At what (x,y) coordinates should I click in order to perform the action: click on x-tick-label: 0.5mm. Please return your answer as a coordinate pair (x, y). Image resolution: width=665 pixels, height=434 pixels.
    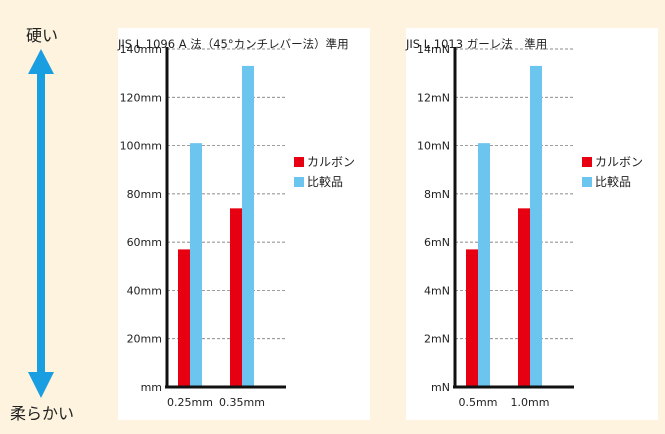
    Looking at the image, I should click on (478, 402).